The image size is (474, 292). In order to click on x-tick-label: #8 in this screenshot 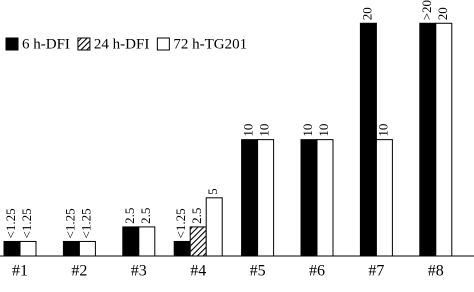, I will do `click(436, 271)`.